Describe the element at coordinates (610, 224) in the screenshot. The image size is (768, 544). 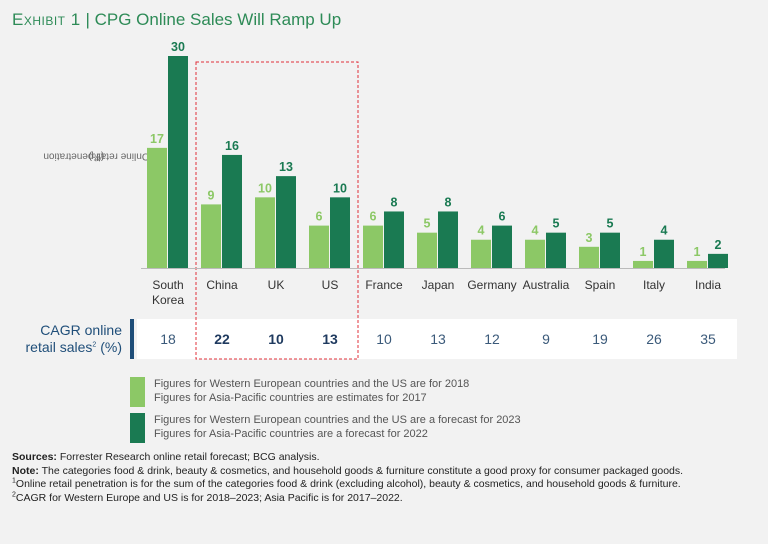
I see `data-label-dark-8: 5` at that location.